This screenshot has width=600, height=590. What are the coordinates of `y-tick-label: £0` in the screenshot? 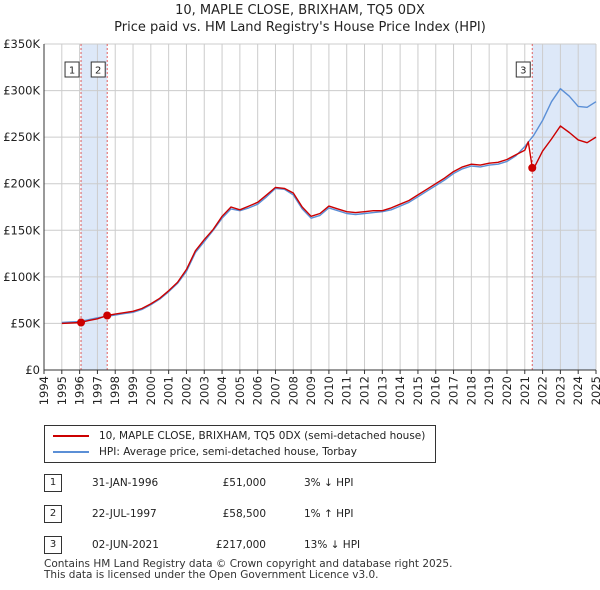 It's located at (32, 370).